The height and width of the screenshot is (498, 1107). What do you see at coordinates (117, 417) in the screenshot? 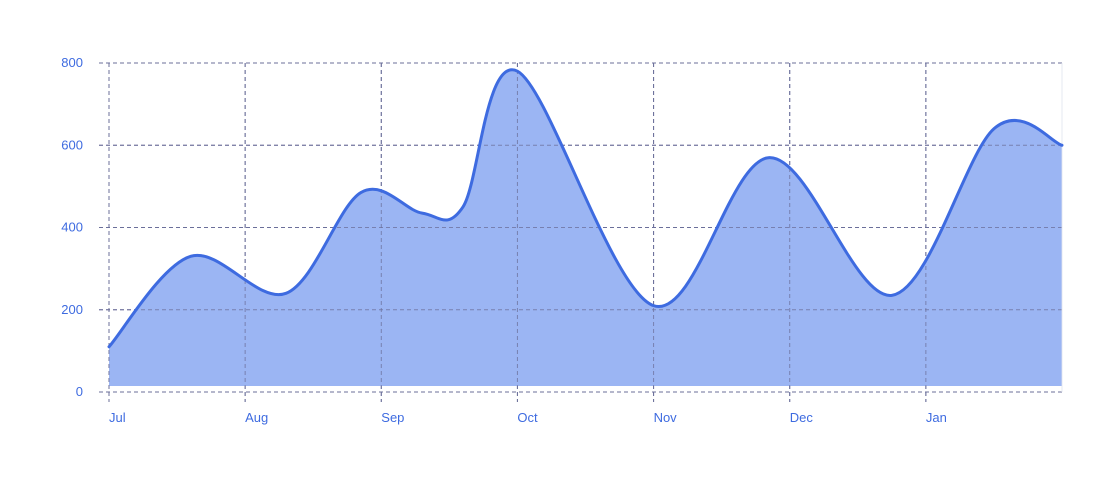
I see `x-tick-label: Jul` at bounding box center [117, 417].